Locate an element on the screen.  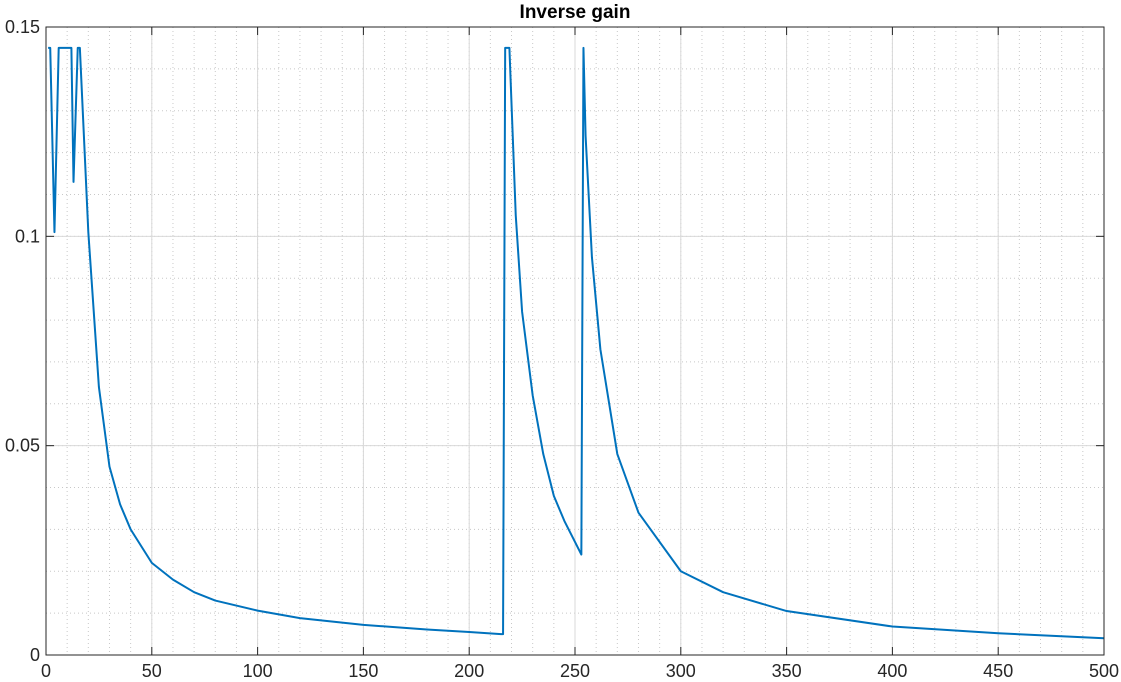
x-tick-label: 300 is located at coordinates (681, 671).